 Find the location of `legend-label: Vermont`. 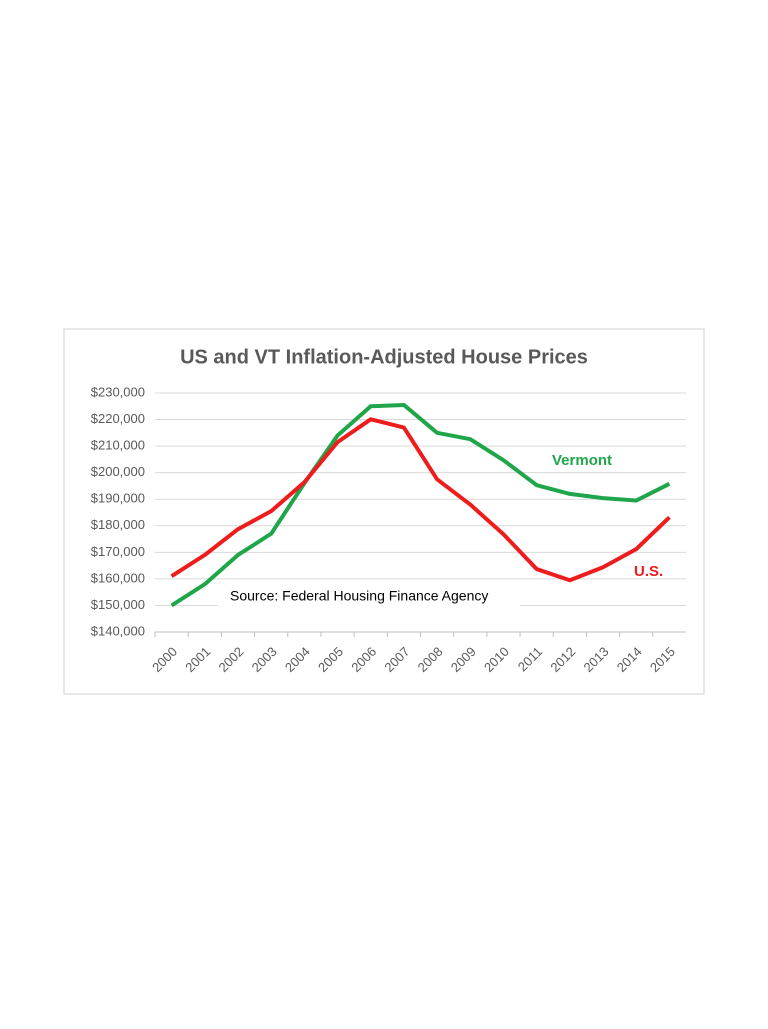

legend-label: Vermont is located at coordinates (582, 460).